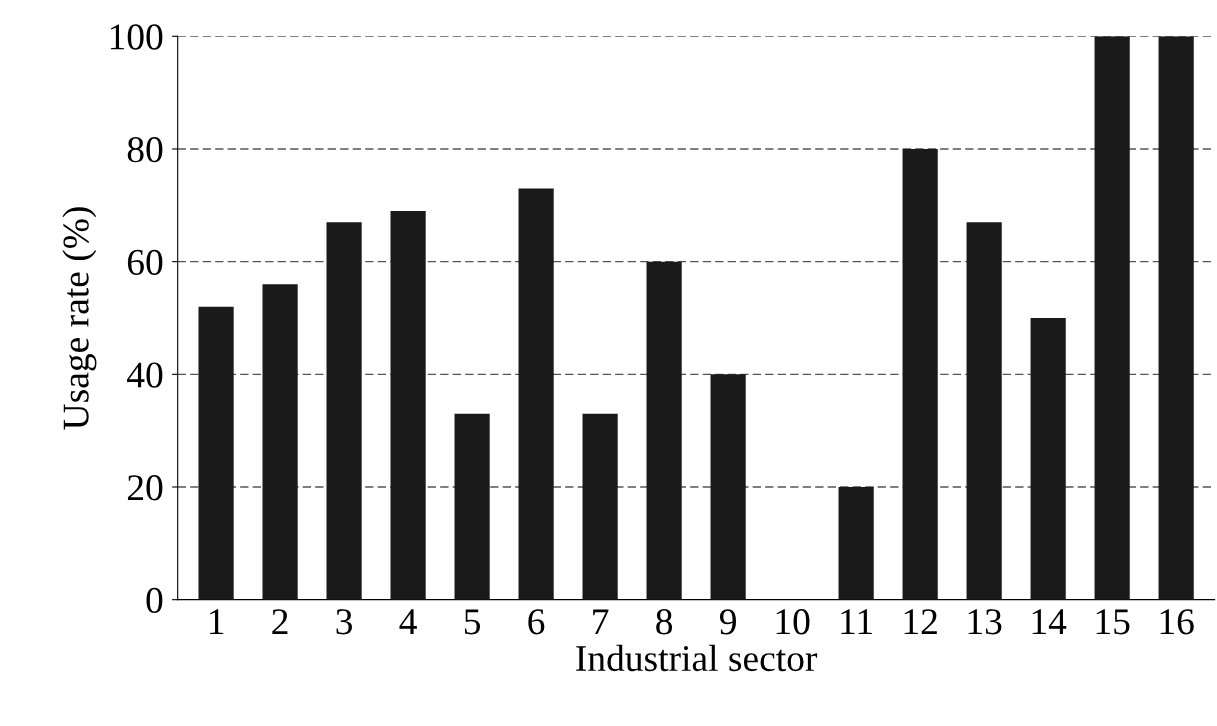  What do you see at coordinates (280, 622) in the screenshot?
I see `x-tick-label: 2` at bounding box center [280, 622].